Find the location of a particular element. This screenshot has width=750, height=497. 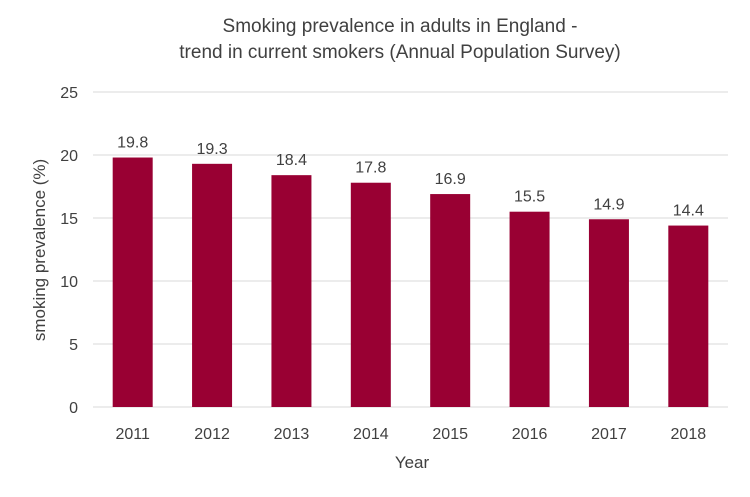

bar-2014 is located at coordinates (370, 294).